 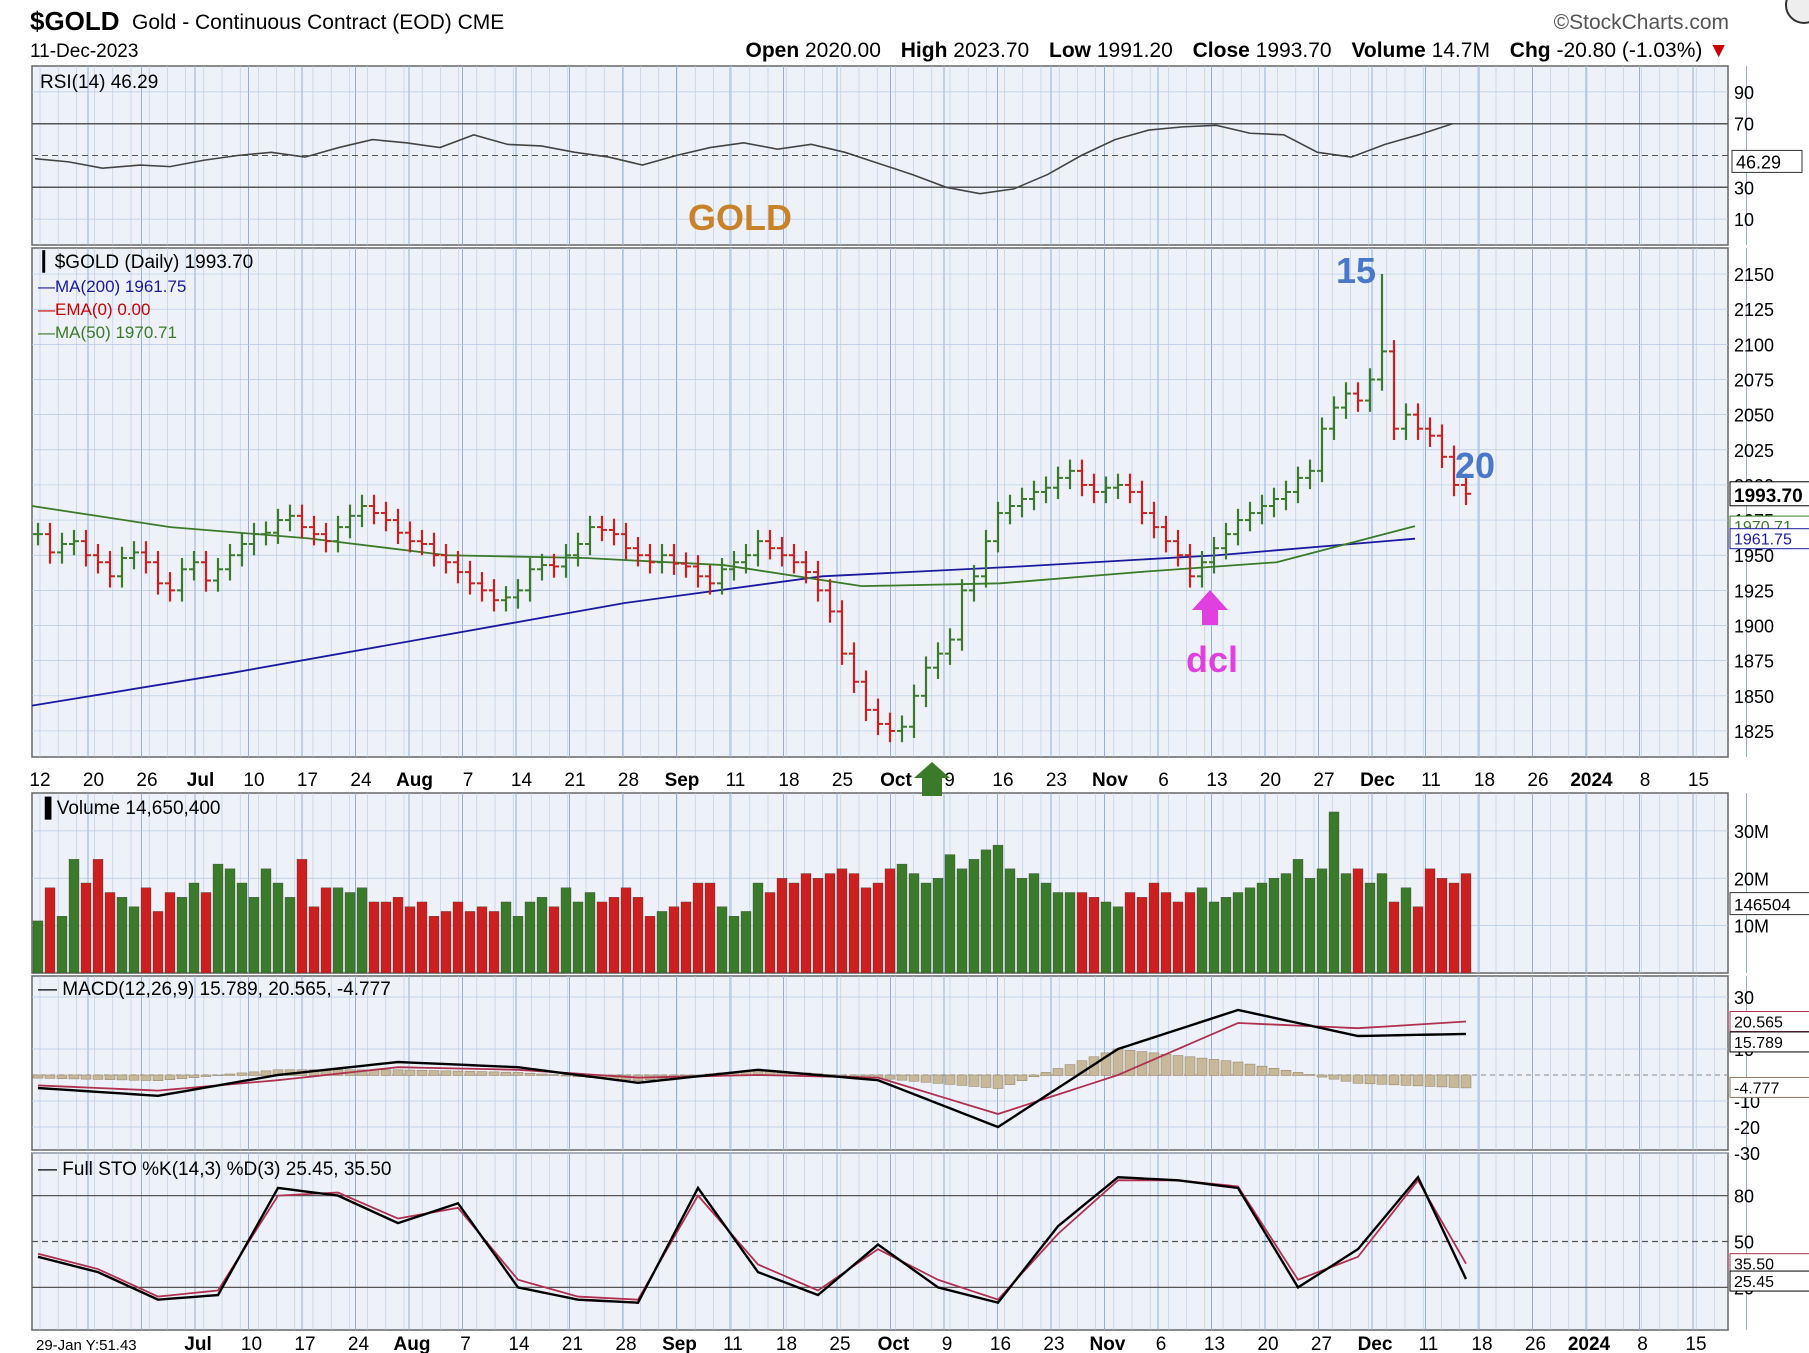 What do you see at coordinates (307, 780) in the screenshot?
I see `x-tick-label: 17` at bounding box center [307, 780].